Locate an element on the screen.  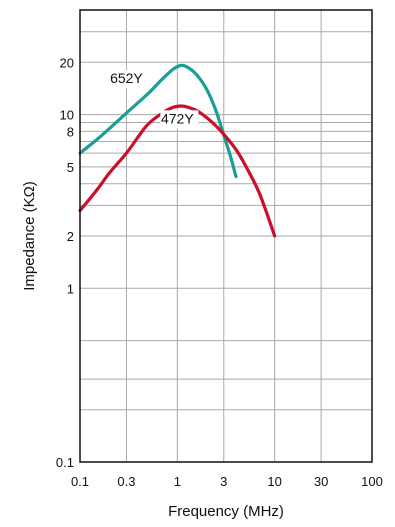
x-tick-label: 0.3 is located at coordinates (126, 481).